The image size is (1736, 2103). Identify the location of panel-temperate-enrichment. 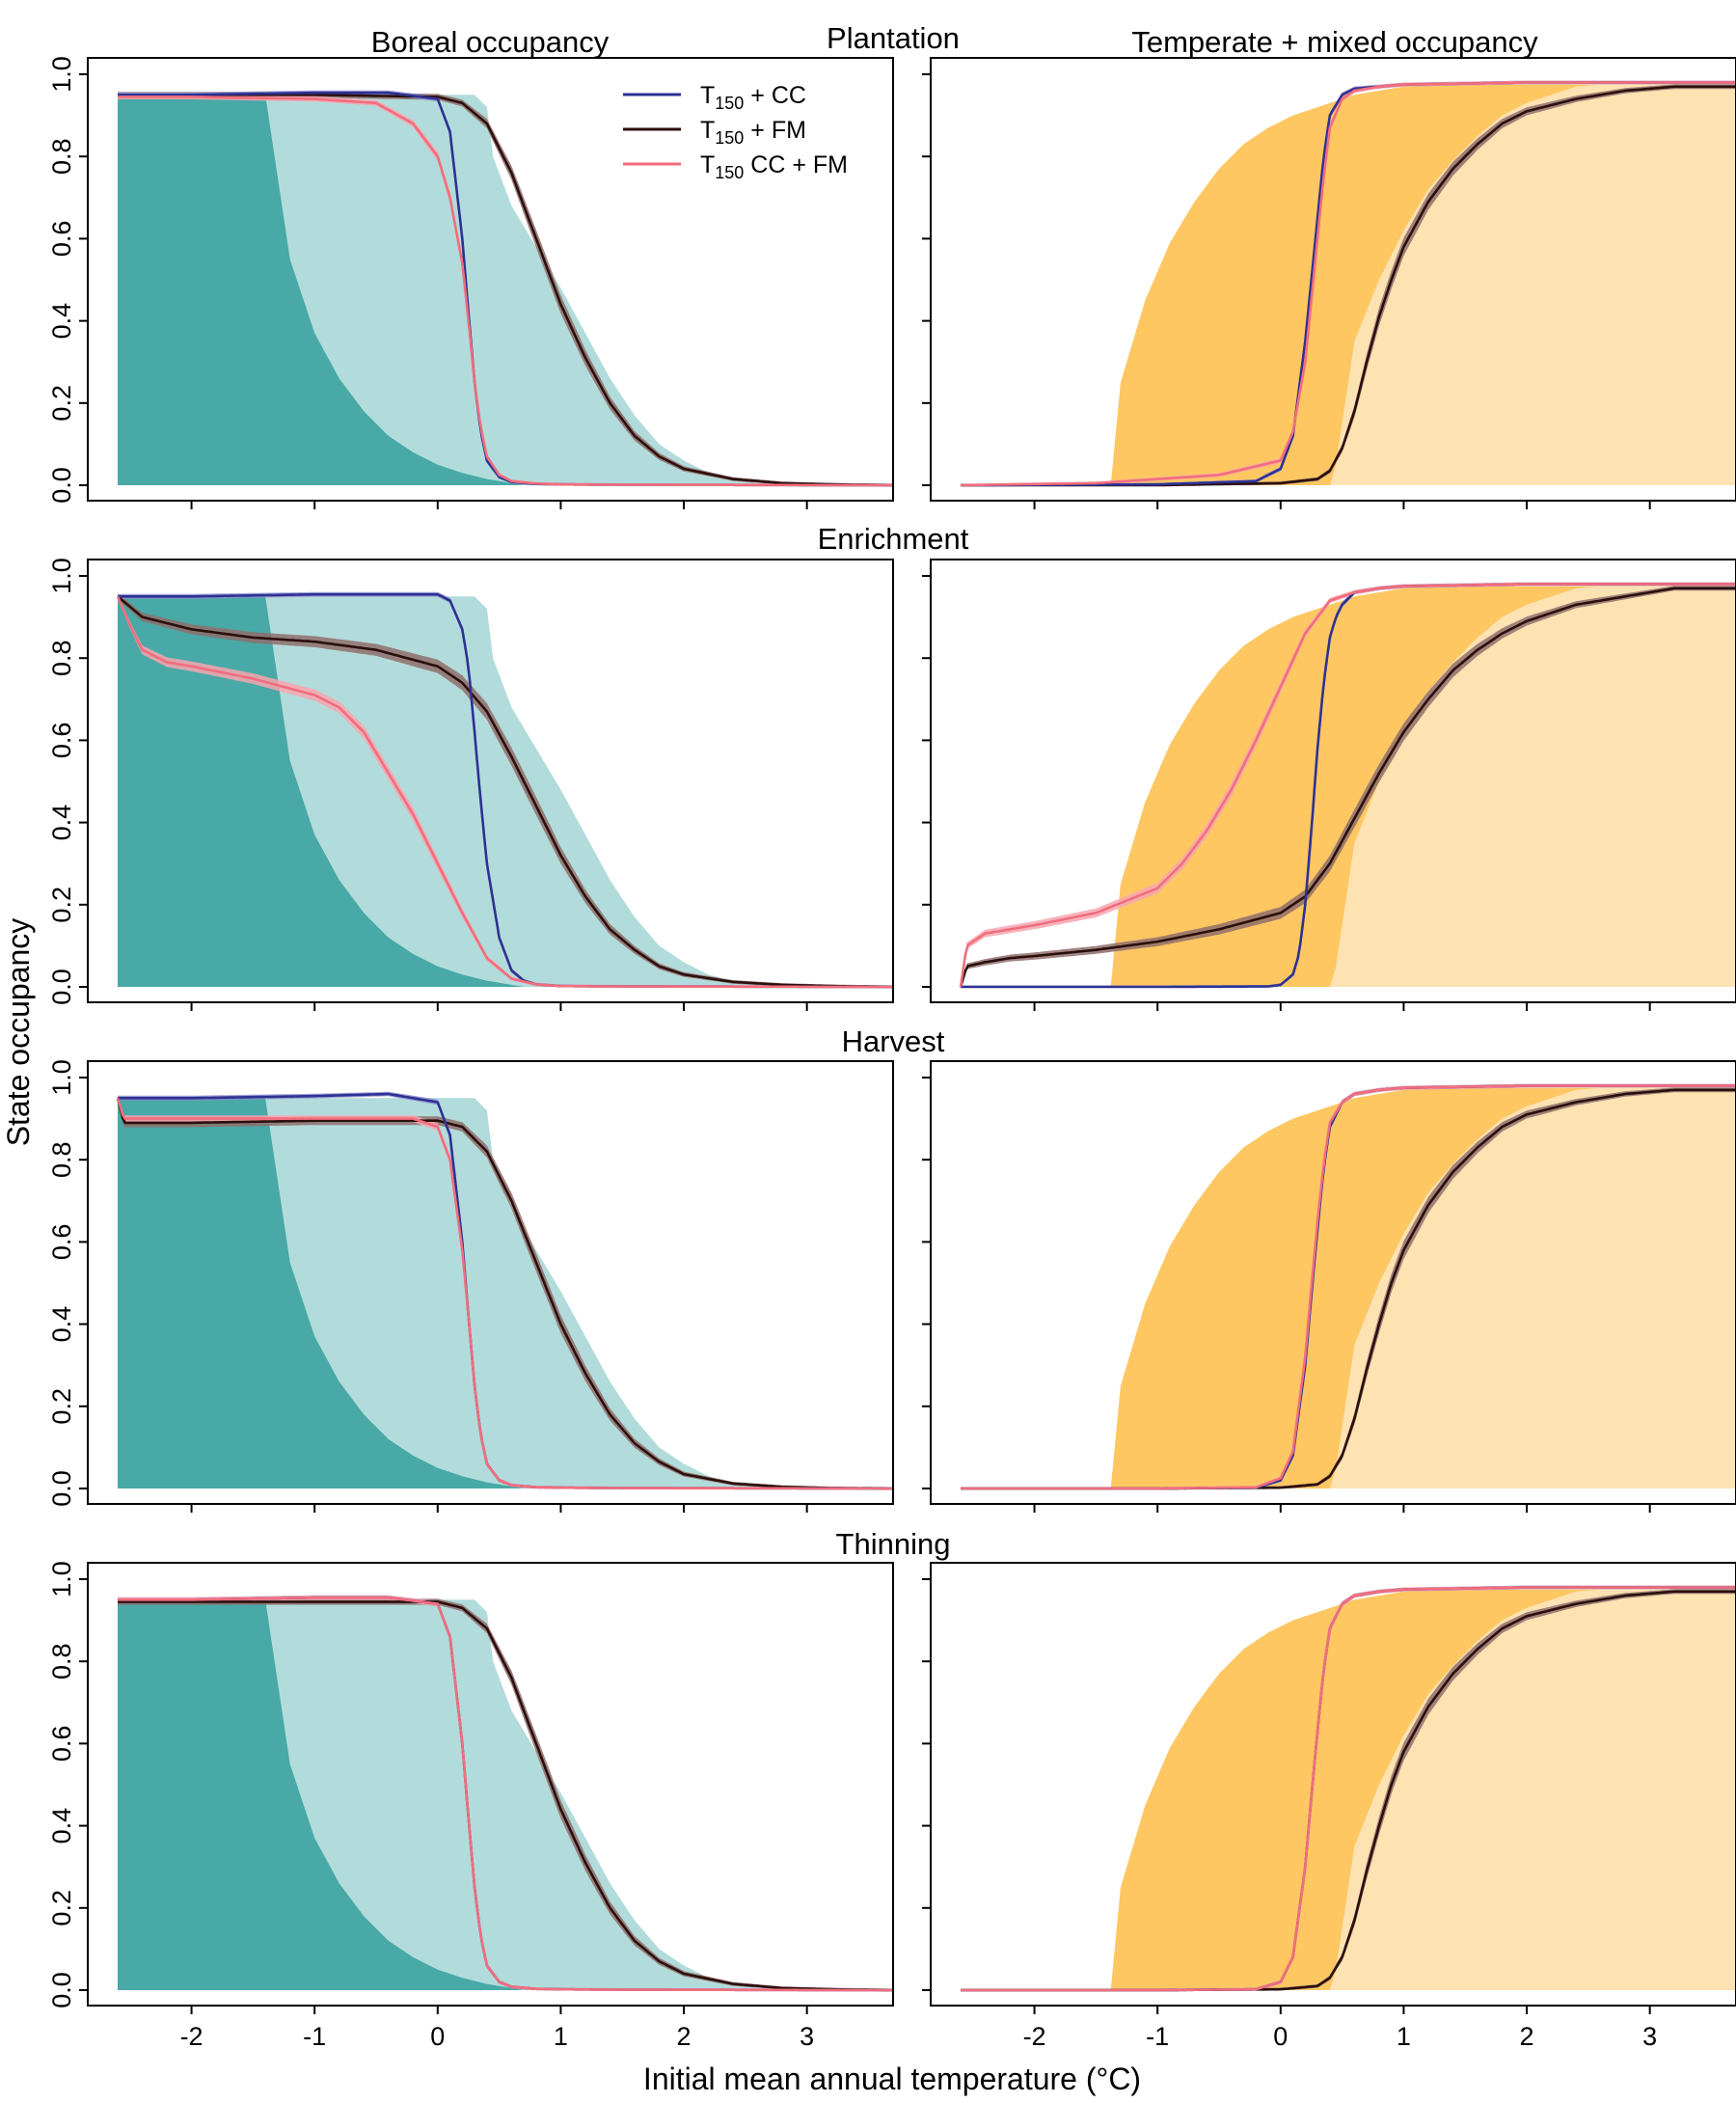
(1329, 785).